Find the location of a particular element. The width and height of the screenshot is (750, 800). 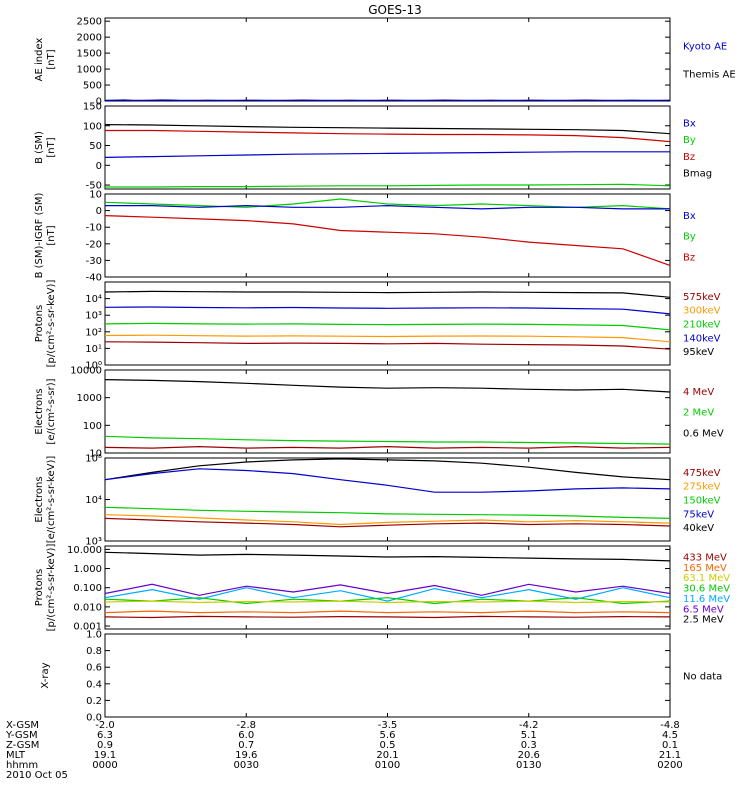

legend-label: 75keV is located at coordinates (698, 514).